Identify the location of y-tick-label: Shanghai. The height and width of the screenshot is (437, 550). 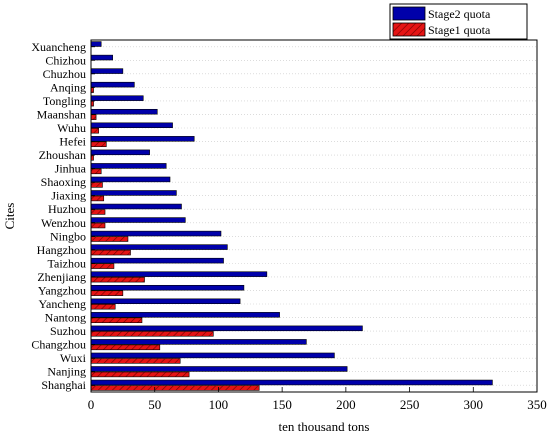
(63, 385).